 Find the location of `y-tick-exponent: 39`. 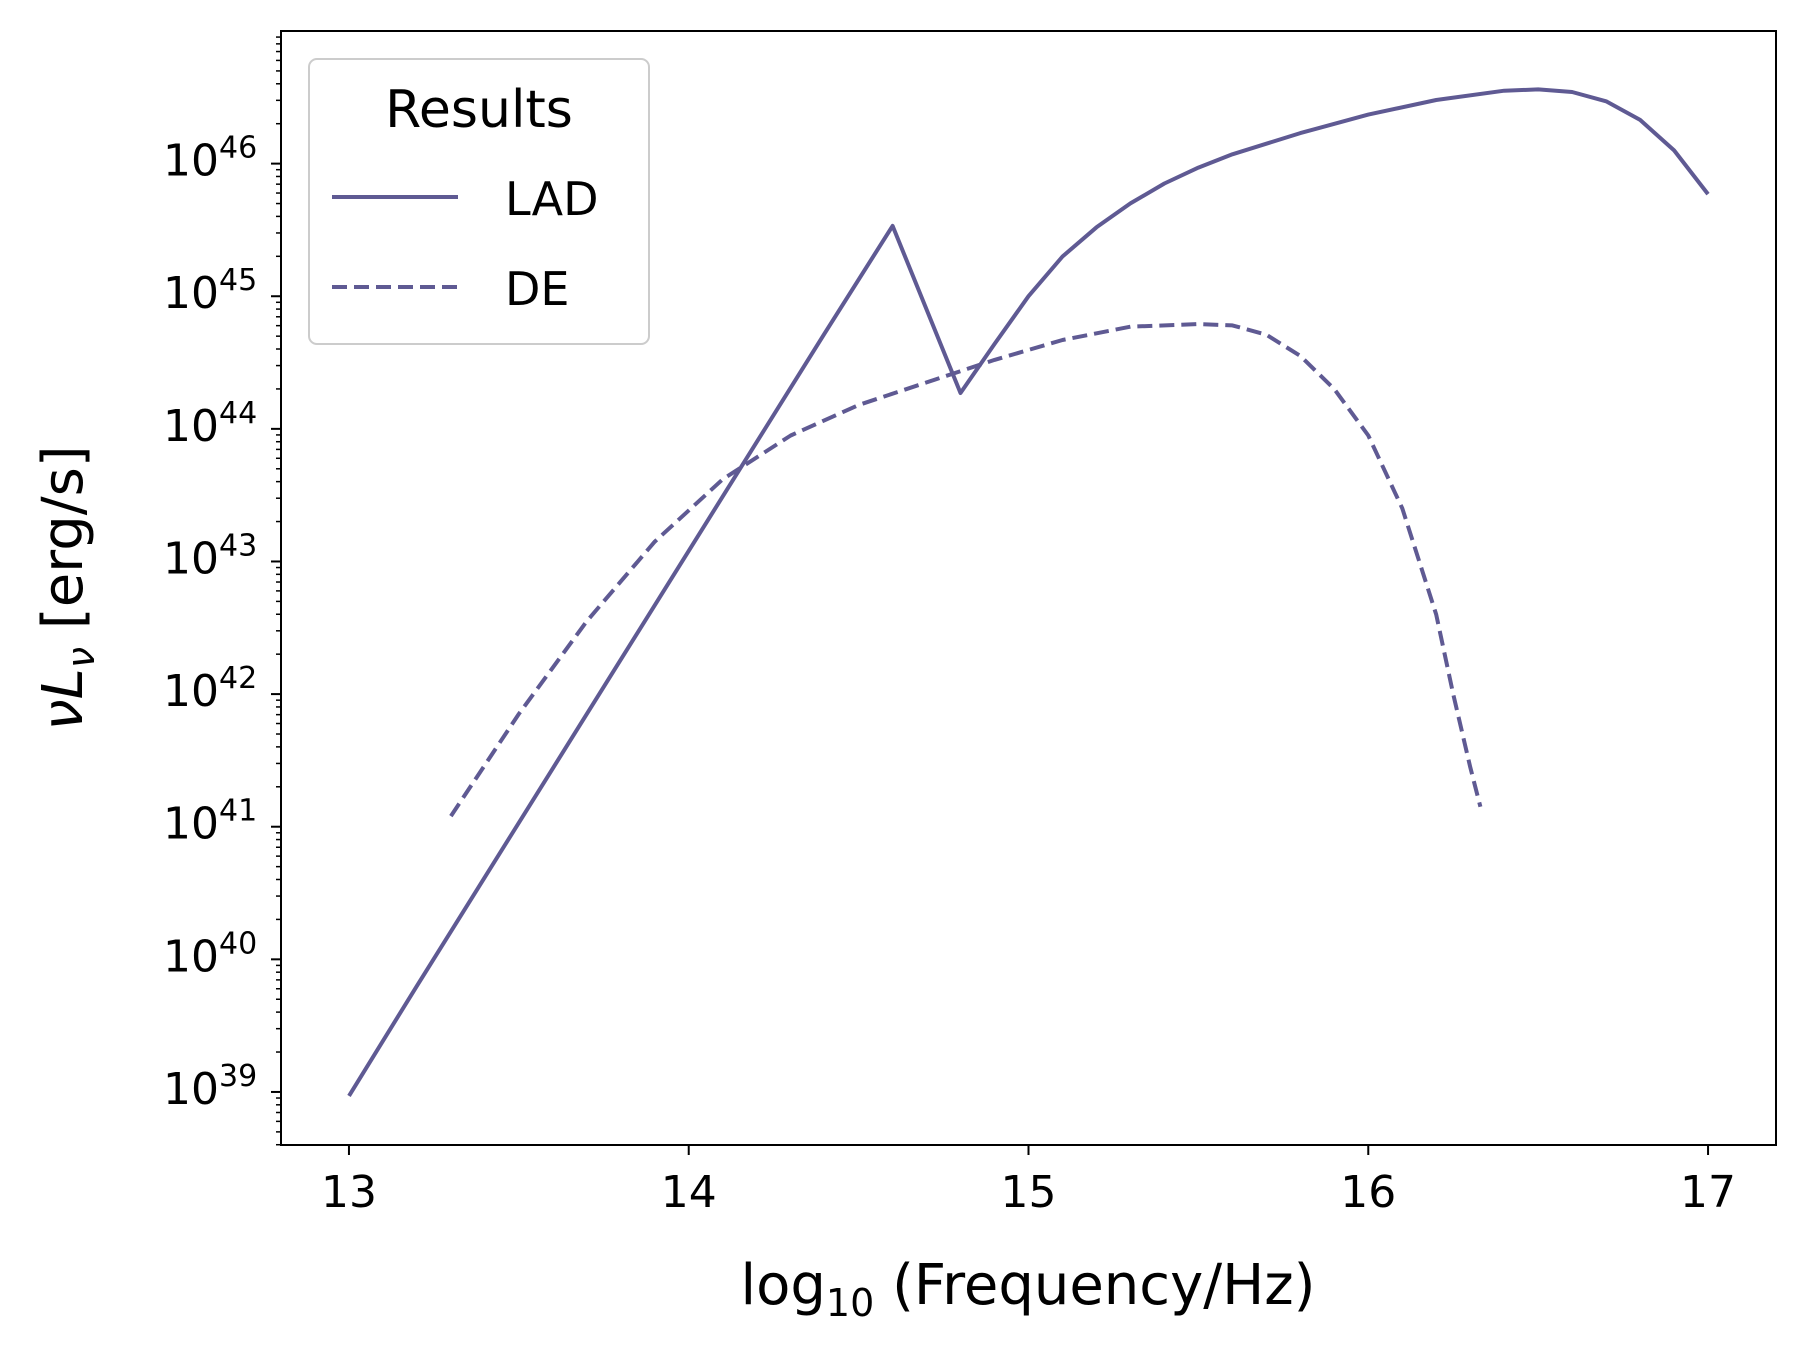

y-tick-exponent: 39 is located at coordinates (238, 1076).